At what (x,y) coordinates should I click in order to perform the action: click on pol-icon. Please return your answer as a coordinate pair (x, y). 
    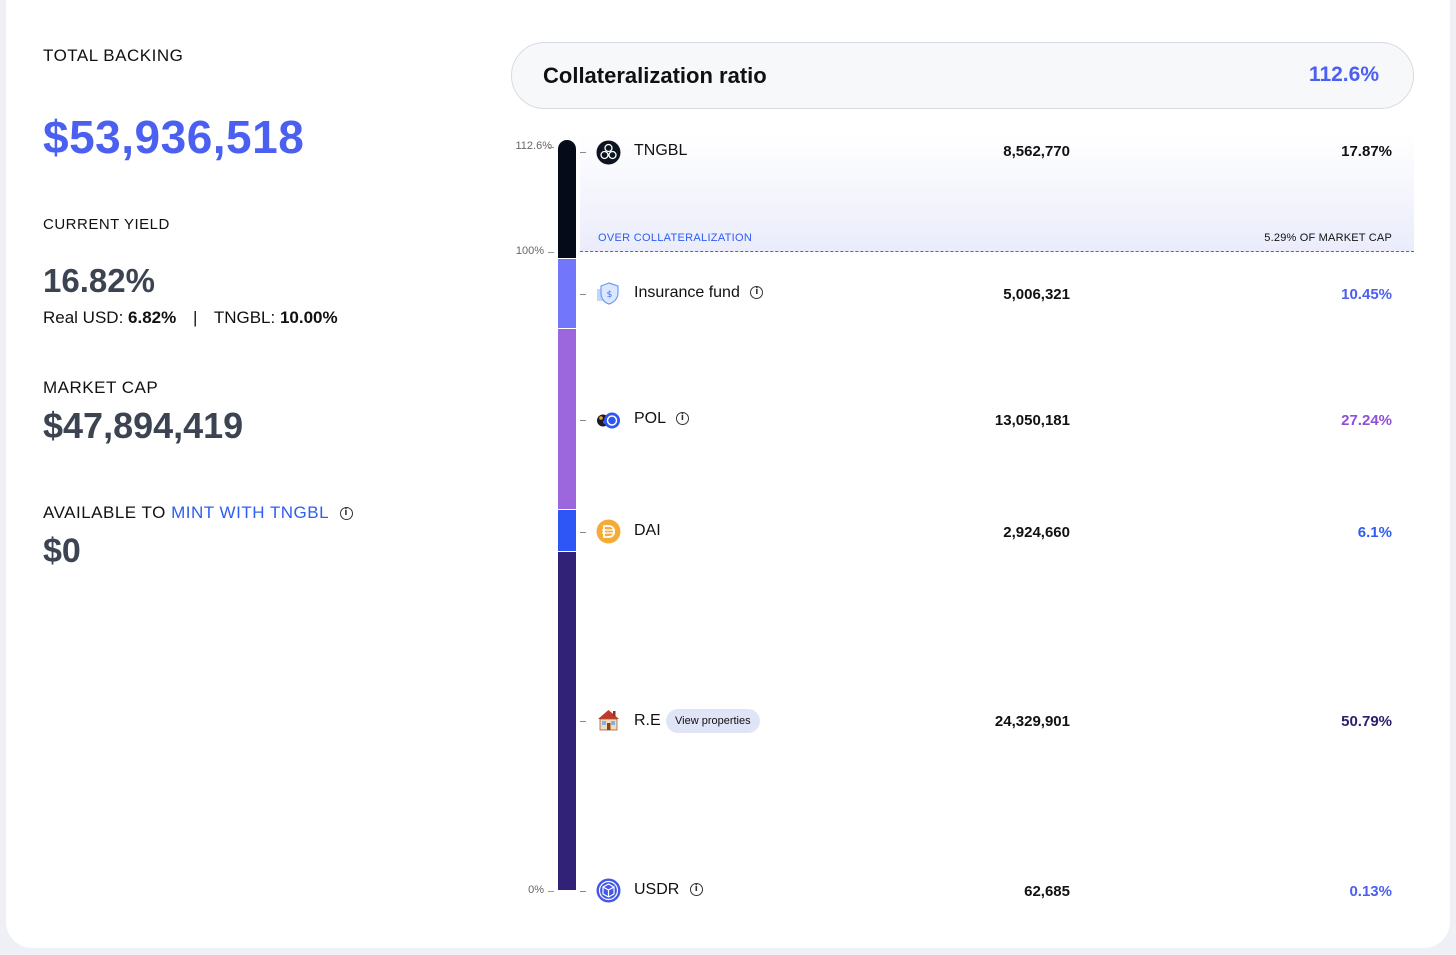
    Looking at the image, I should click on (608, 420).